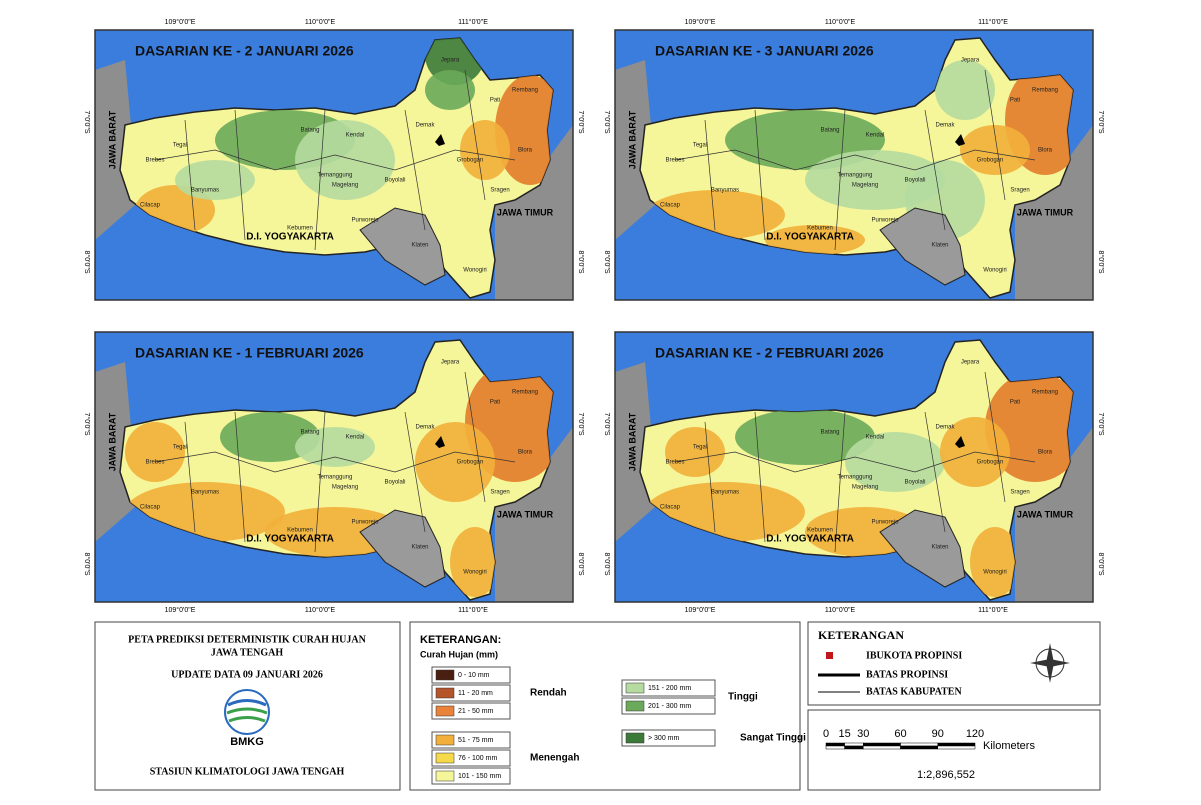  I want to click on symbol-legend-box, so click(954, 663).